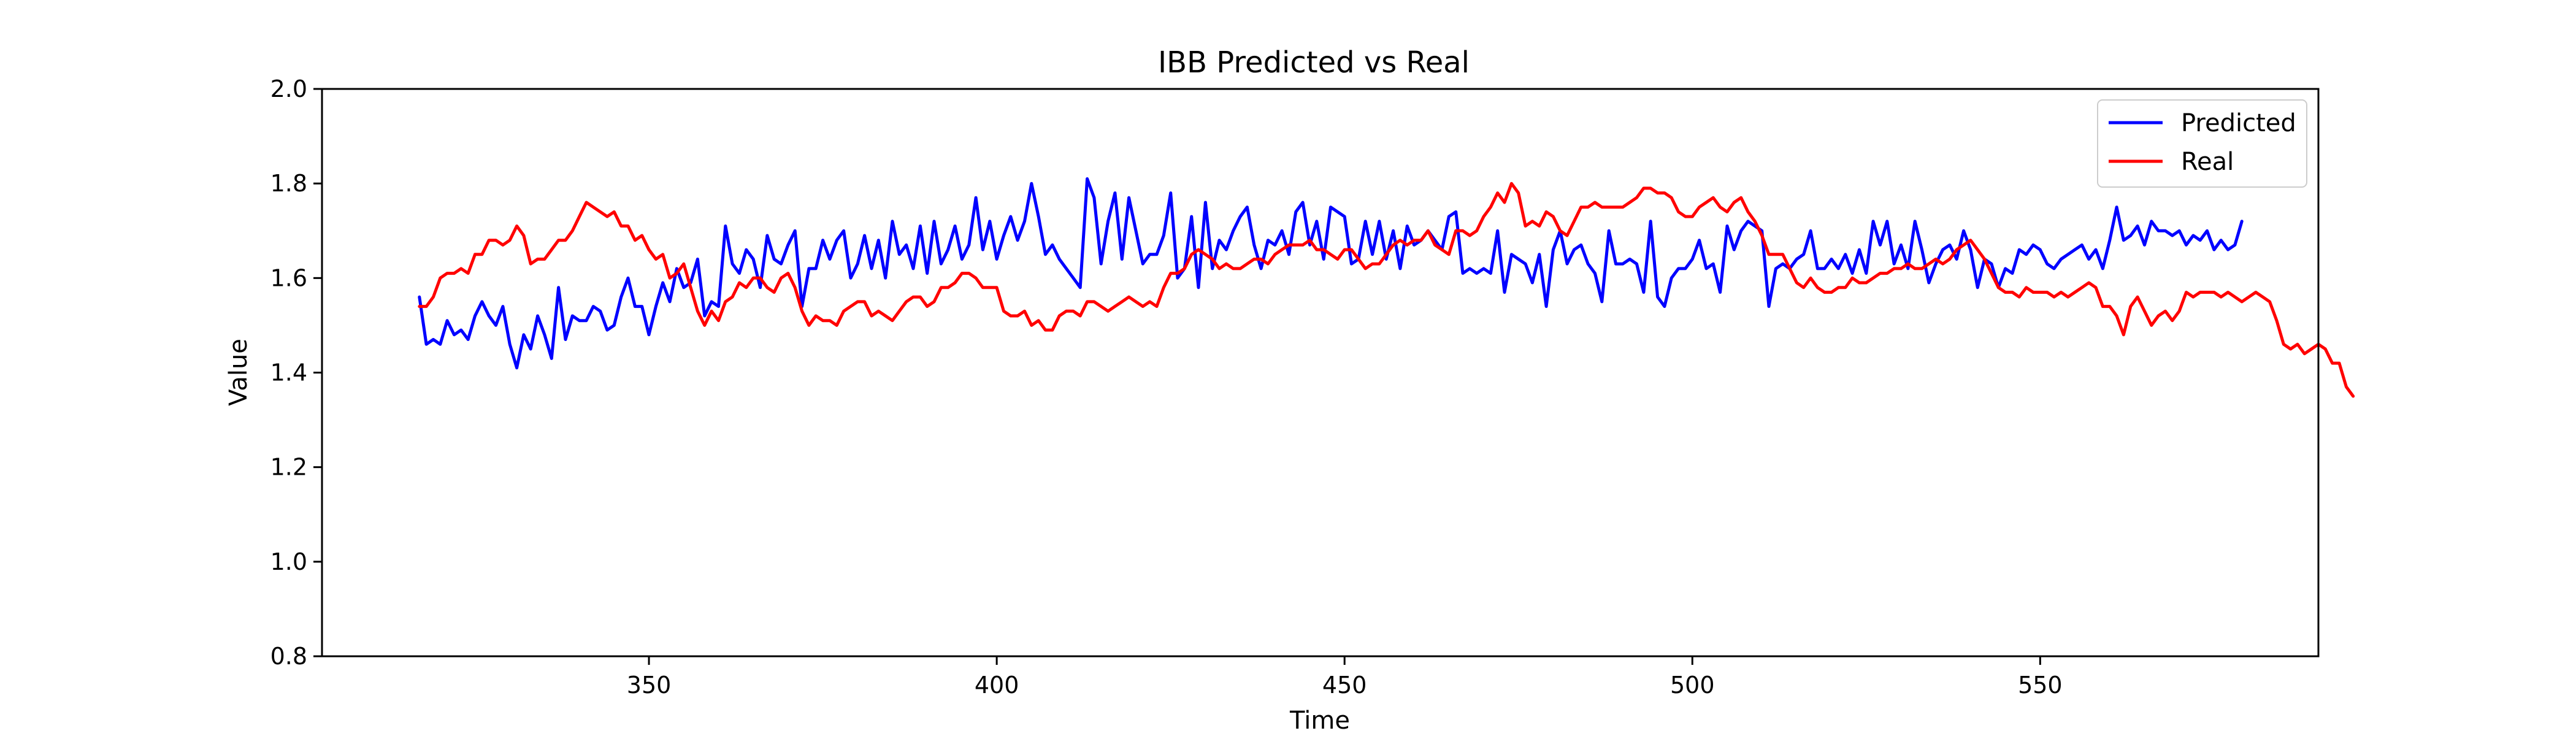  I want to click on y-tick-label: 1.8, so click(288, 183).